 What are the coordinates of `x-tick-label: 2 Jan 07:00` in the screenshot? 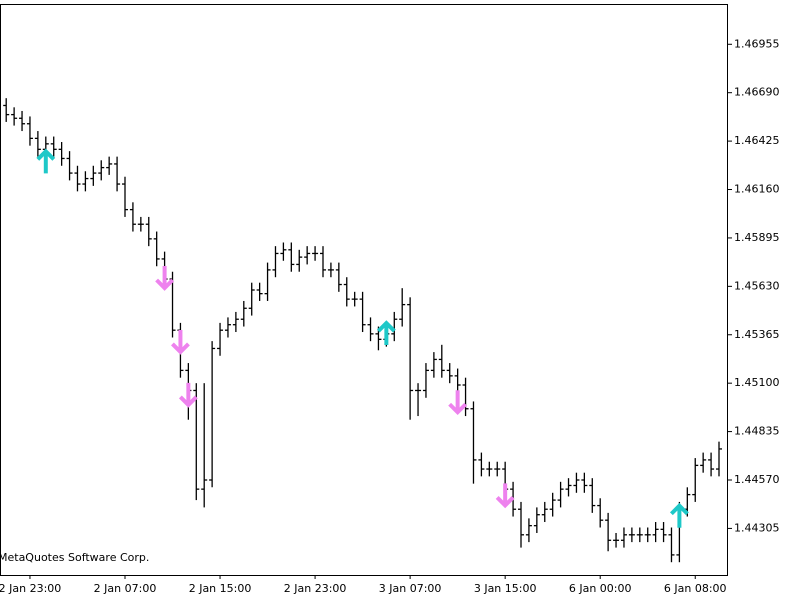 It's located at (125, 588).